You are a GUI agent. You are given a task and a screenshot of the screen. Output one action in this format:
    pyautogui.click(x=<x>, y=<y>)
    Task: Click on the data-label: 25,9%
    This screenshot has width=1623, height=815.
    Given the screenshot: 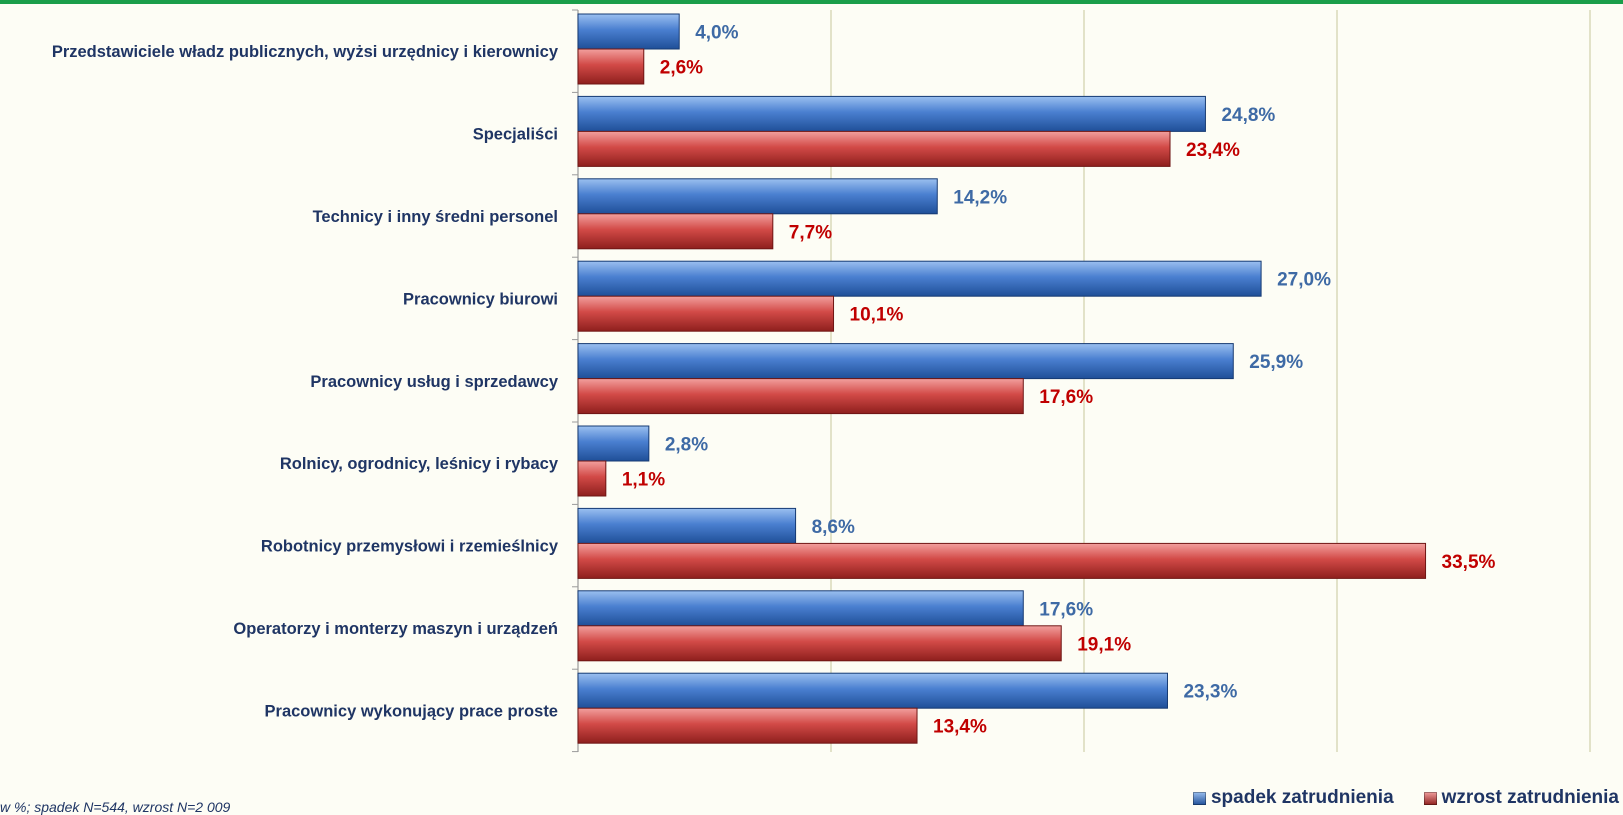 What is the action you would take?
    pyautogui.click(x=1276, y=362)
    